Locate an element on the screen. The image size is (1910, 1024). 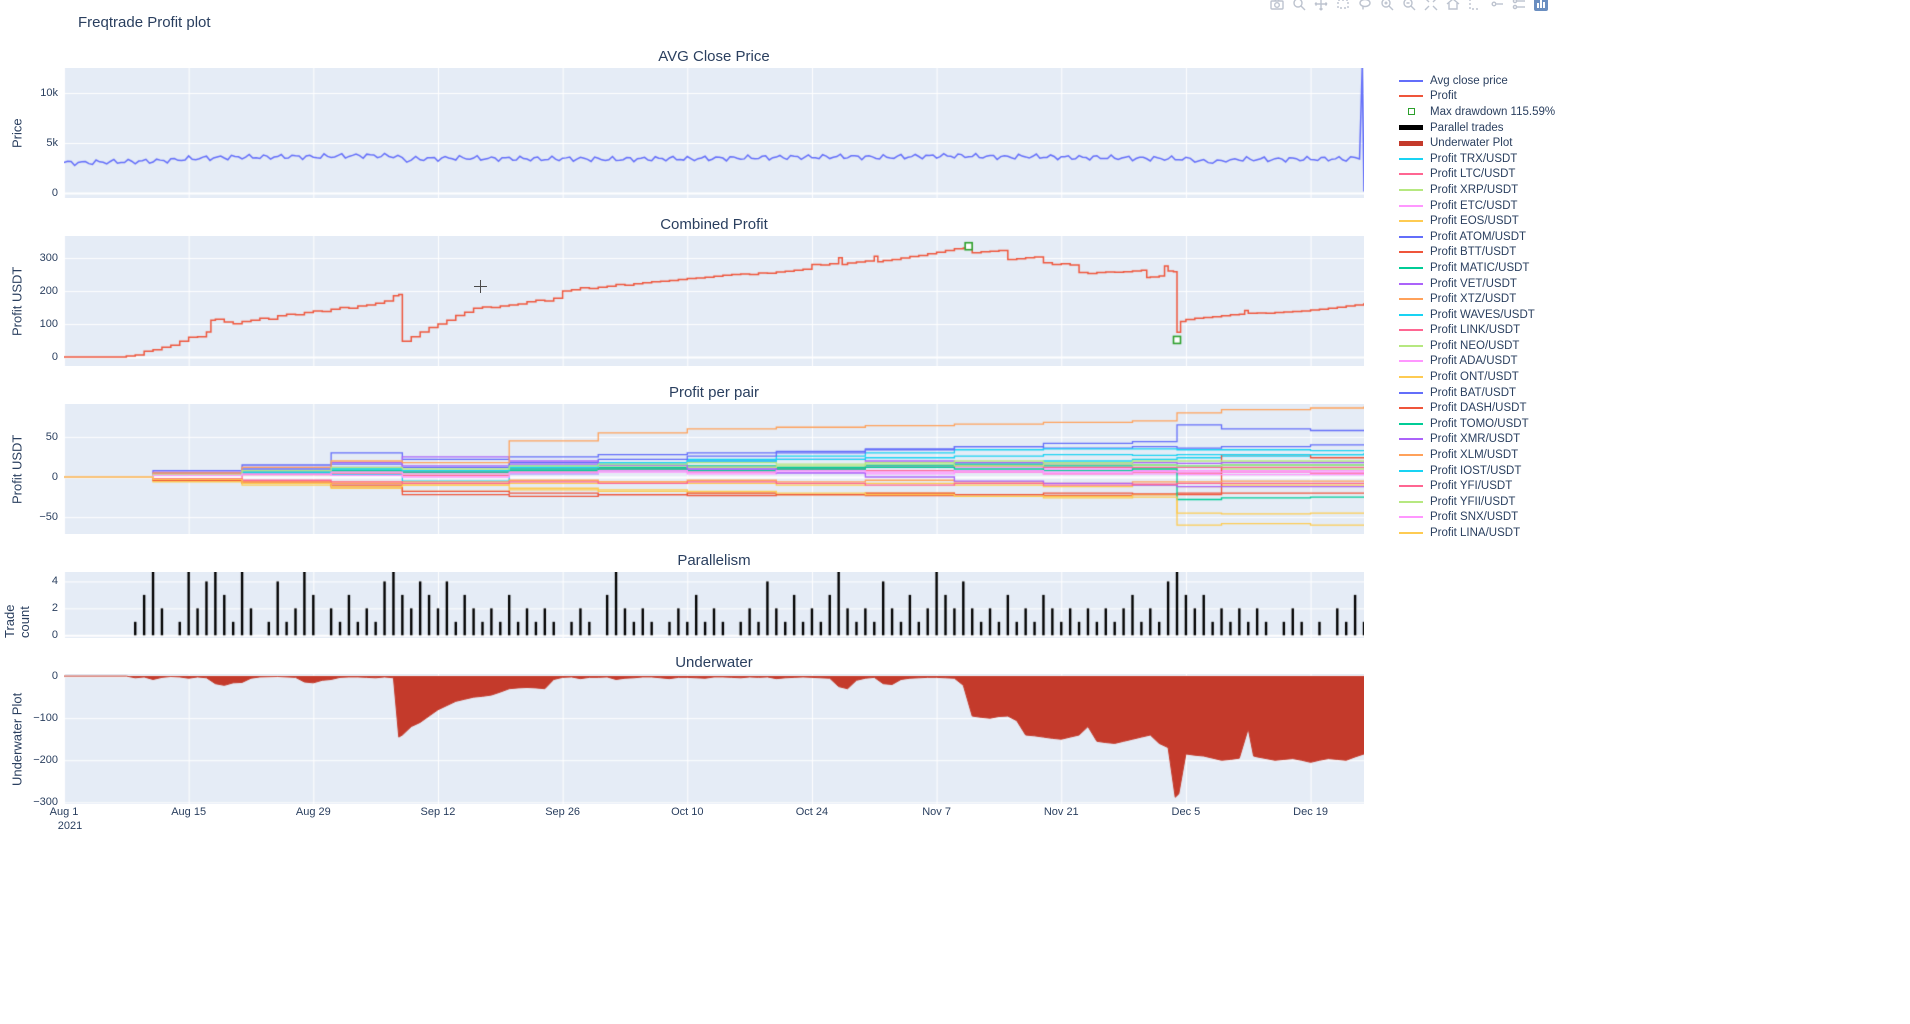
legend-label: Profit YFII/USDT is located at coordinates (1473, 501).